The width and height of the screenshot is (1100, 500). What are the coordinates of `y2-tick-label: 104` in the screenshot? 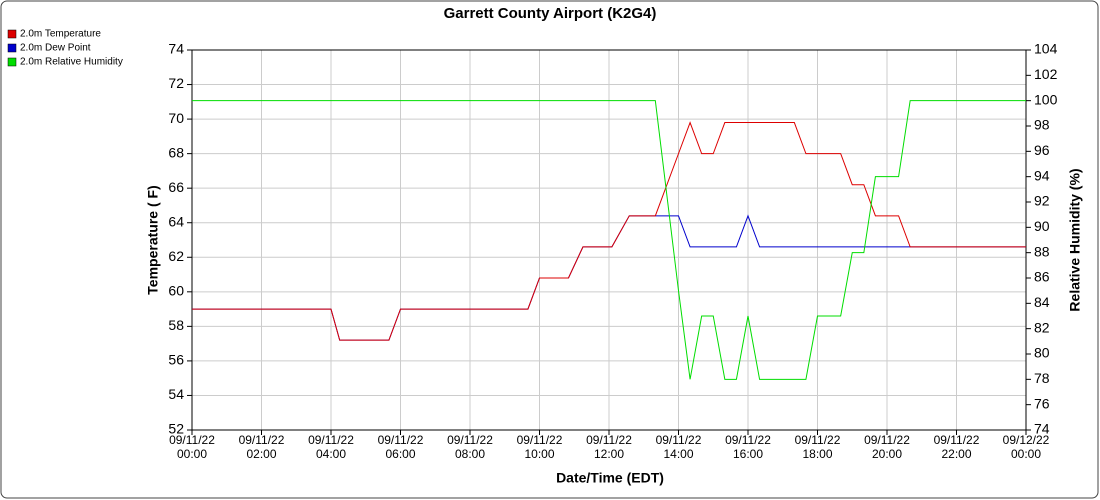 It's located at (1046, 49).